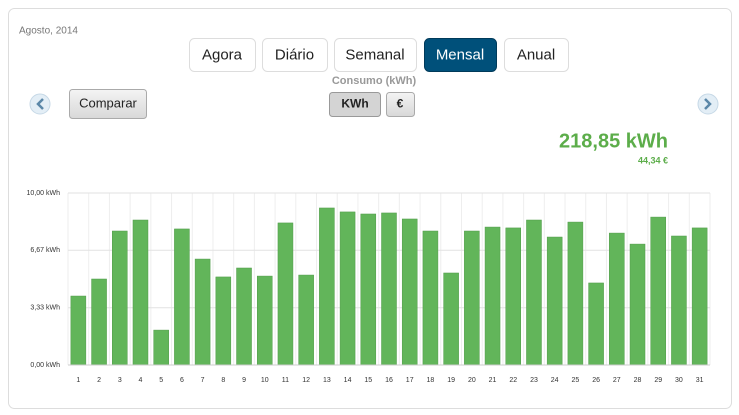 The height and width of the screenshot is (415, 739). What do you see at coordinates (431, 380) in the screenshot?
I see `x-tick-label: 18` at bounding box center [431, 380].